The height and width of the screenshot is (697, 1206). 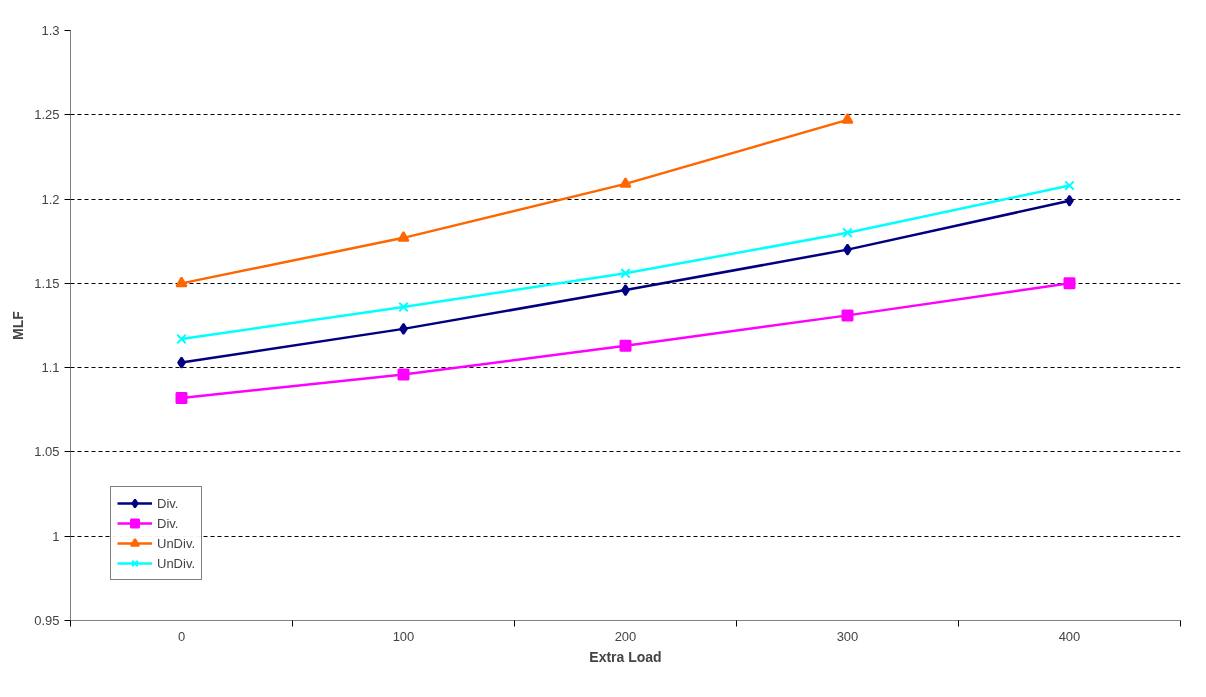 I want to click on x-axis-title: Extra Load, so click(x=625, y=656).